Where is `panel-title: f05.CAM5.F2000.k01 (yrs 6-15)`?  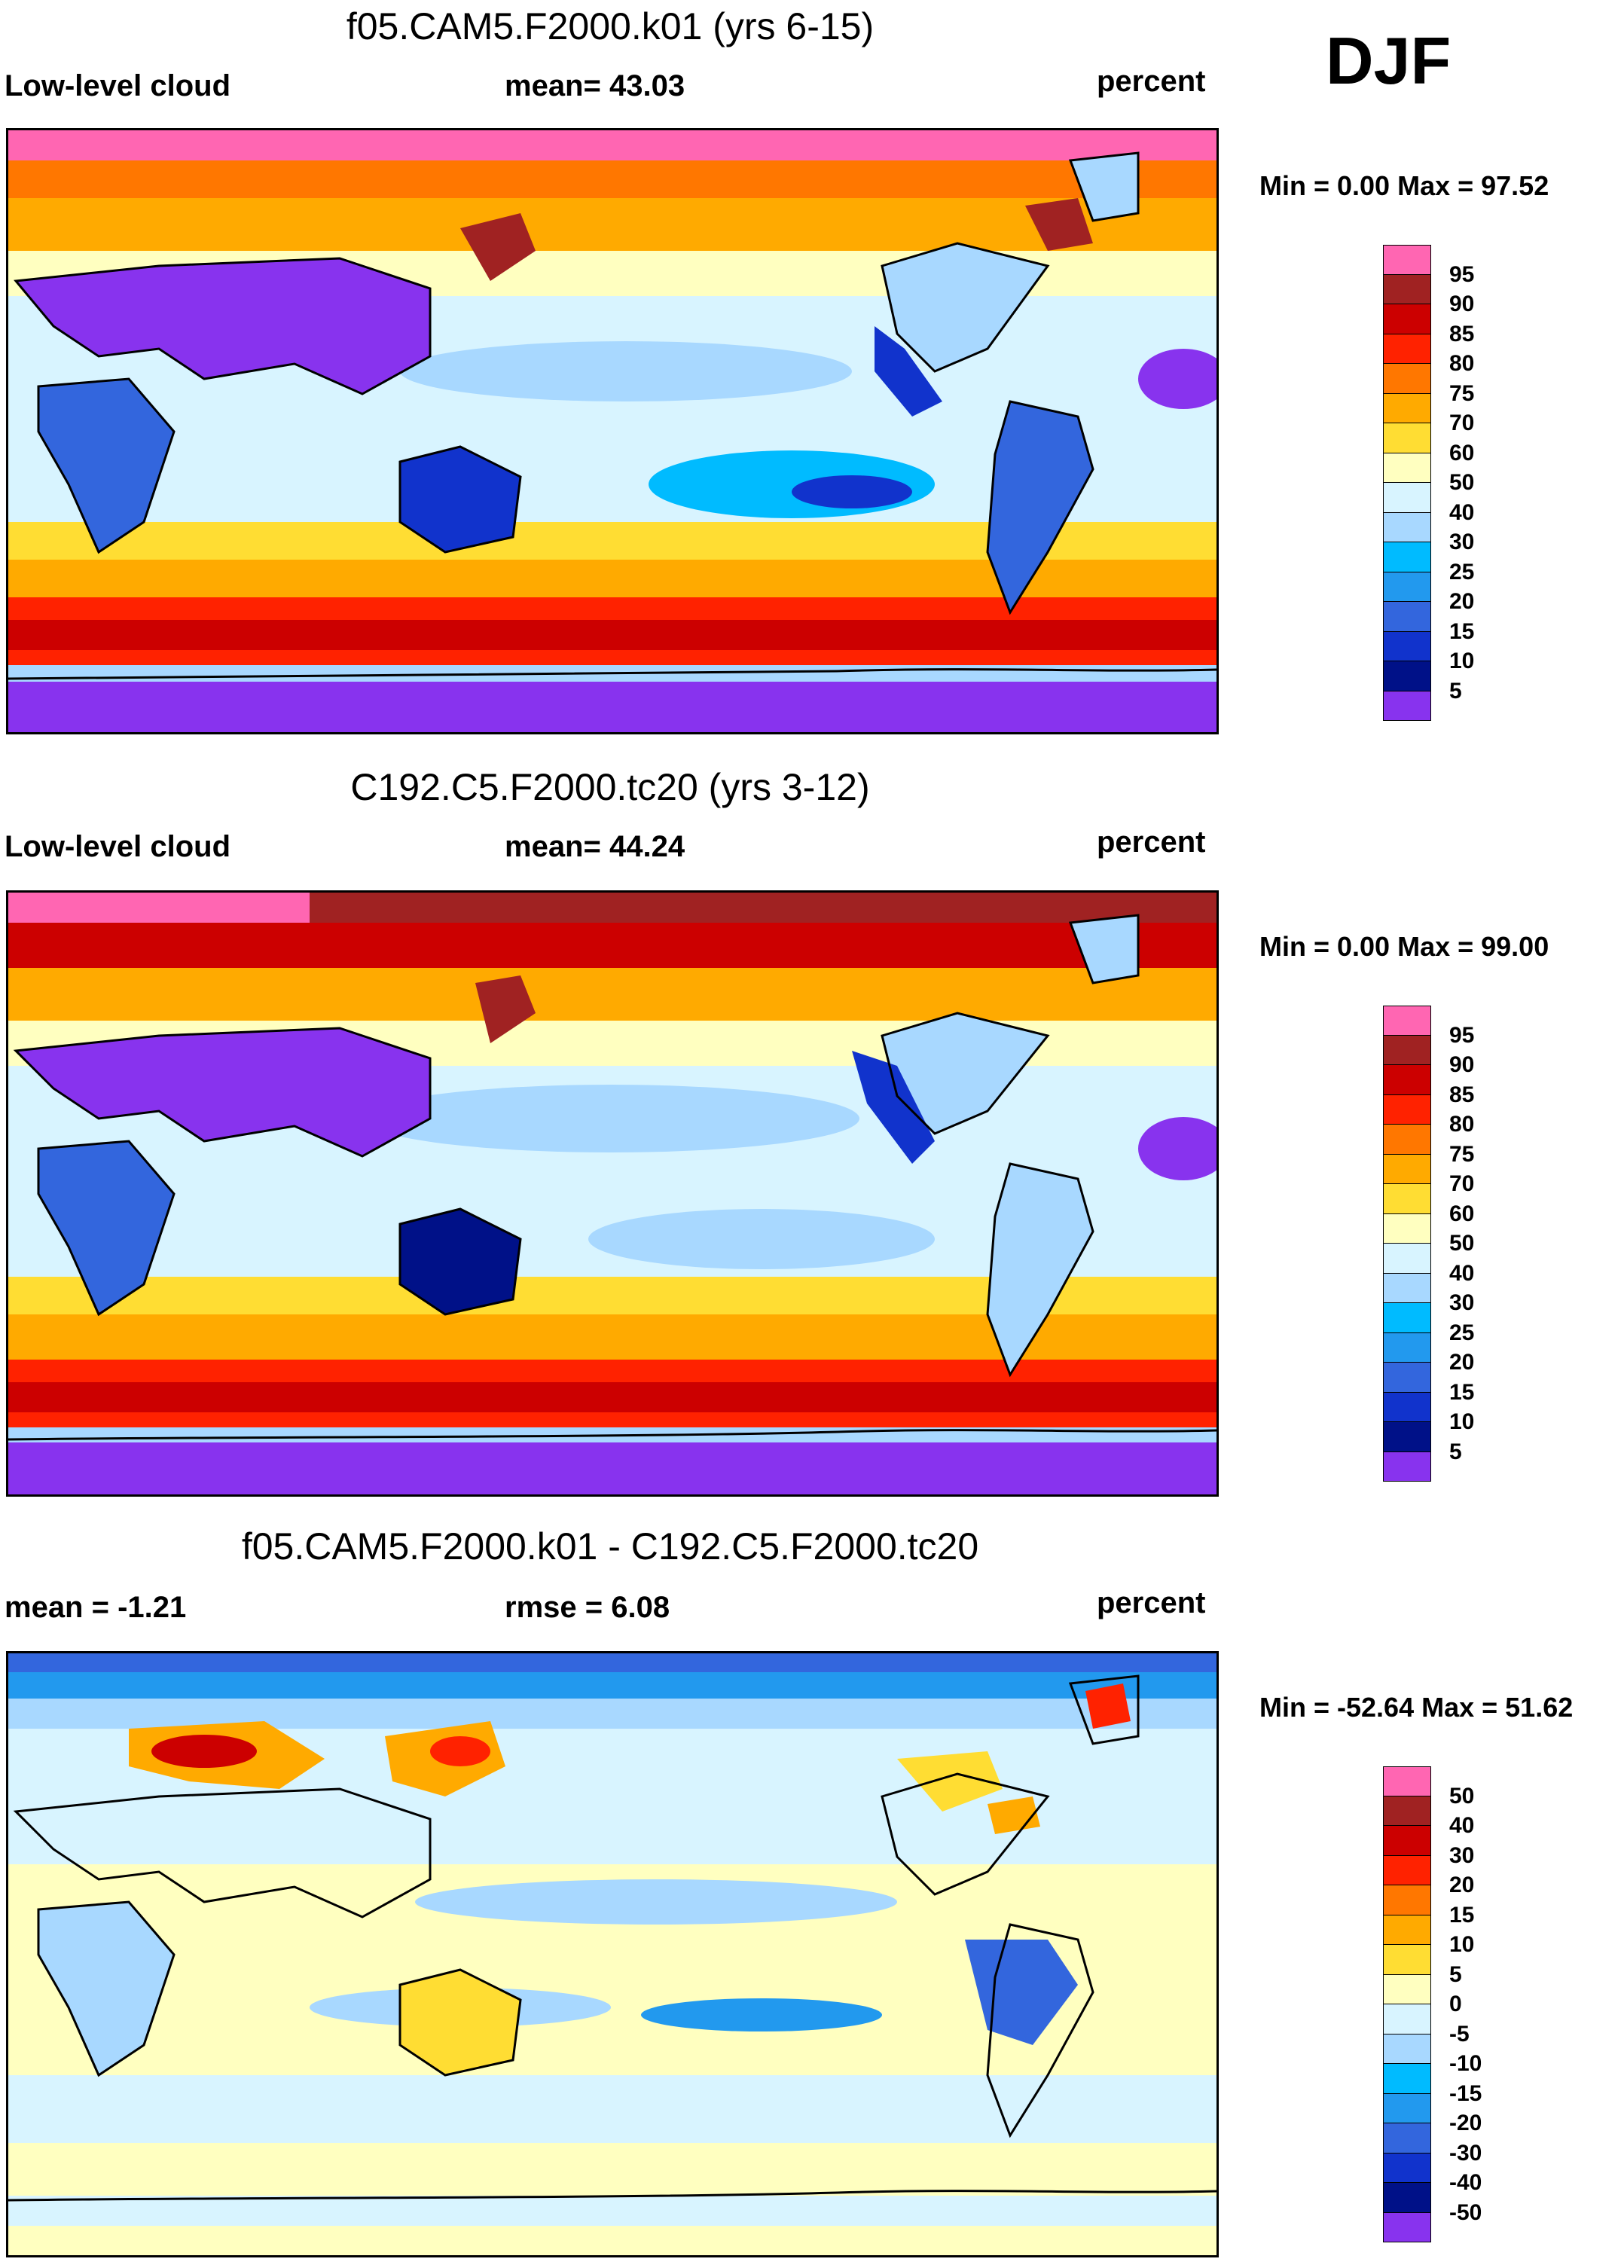 panel-title: f05.CAM5.F2000.k01 (yrs 6-15) is located at coordinates (611, 26).